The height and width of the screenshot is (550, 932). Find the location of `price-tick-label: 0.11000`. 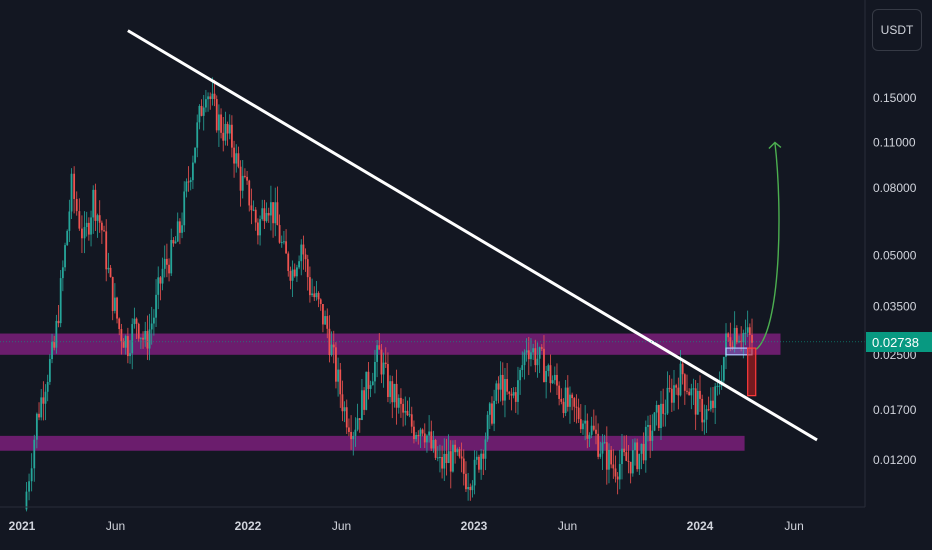

price-tick-label: 0.11000 is located at coordinates (894, 142).